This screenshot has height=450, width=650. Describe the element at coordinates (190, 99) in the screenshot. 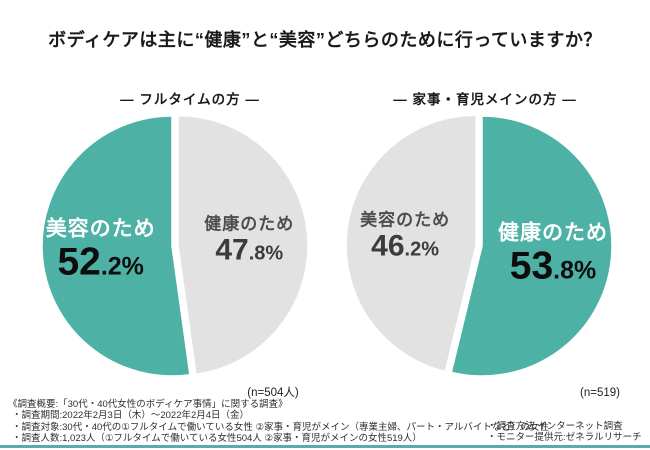

I see `chart-subtitle-fulltime: ― フルタイムの方 ―` at that location.